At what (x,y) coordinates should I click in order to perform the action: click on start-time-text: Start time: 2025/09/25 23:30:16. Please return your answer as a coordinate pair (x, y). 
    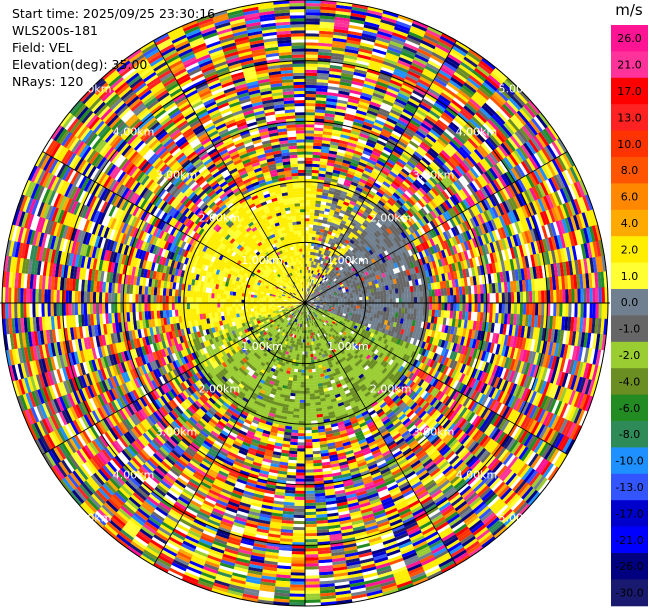
    Looking at the image, I should click on (114, 13).